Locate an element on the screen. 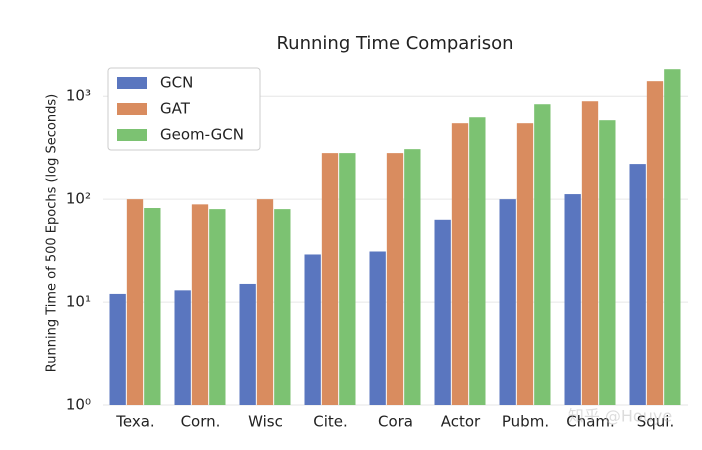 The width and height of the screenshot is (702, 450). x-tick-label: Squi. is located at coordinates (656, 422).